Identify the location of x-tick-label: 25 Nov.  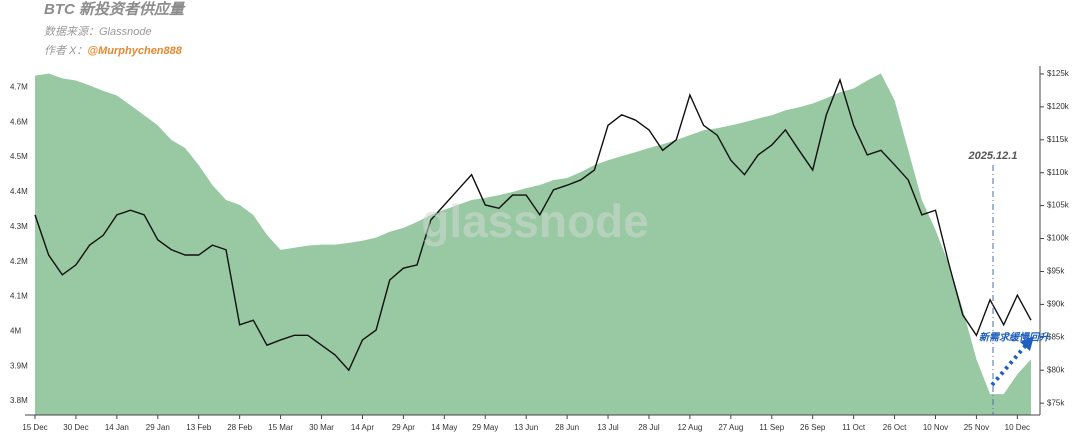
(976, 427).